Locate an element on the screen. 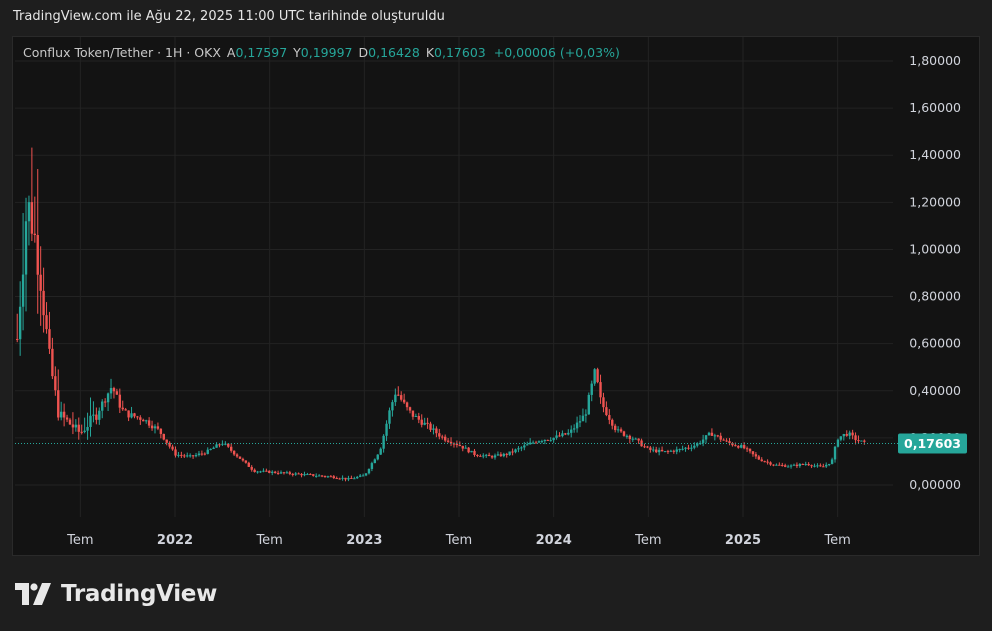 This screenshot has width=992, height=631. y-tick-label: 1,80000 is located at coordinates (935, 60).